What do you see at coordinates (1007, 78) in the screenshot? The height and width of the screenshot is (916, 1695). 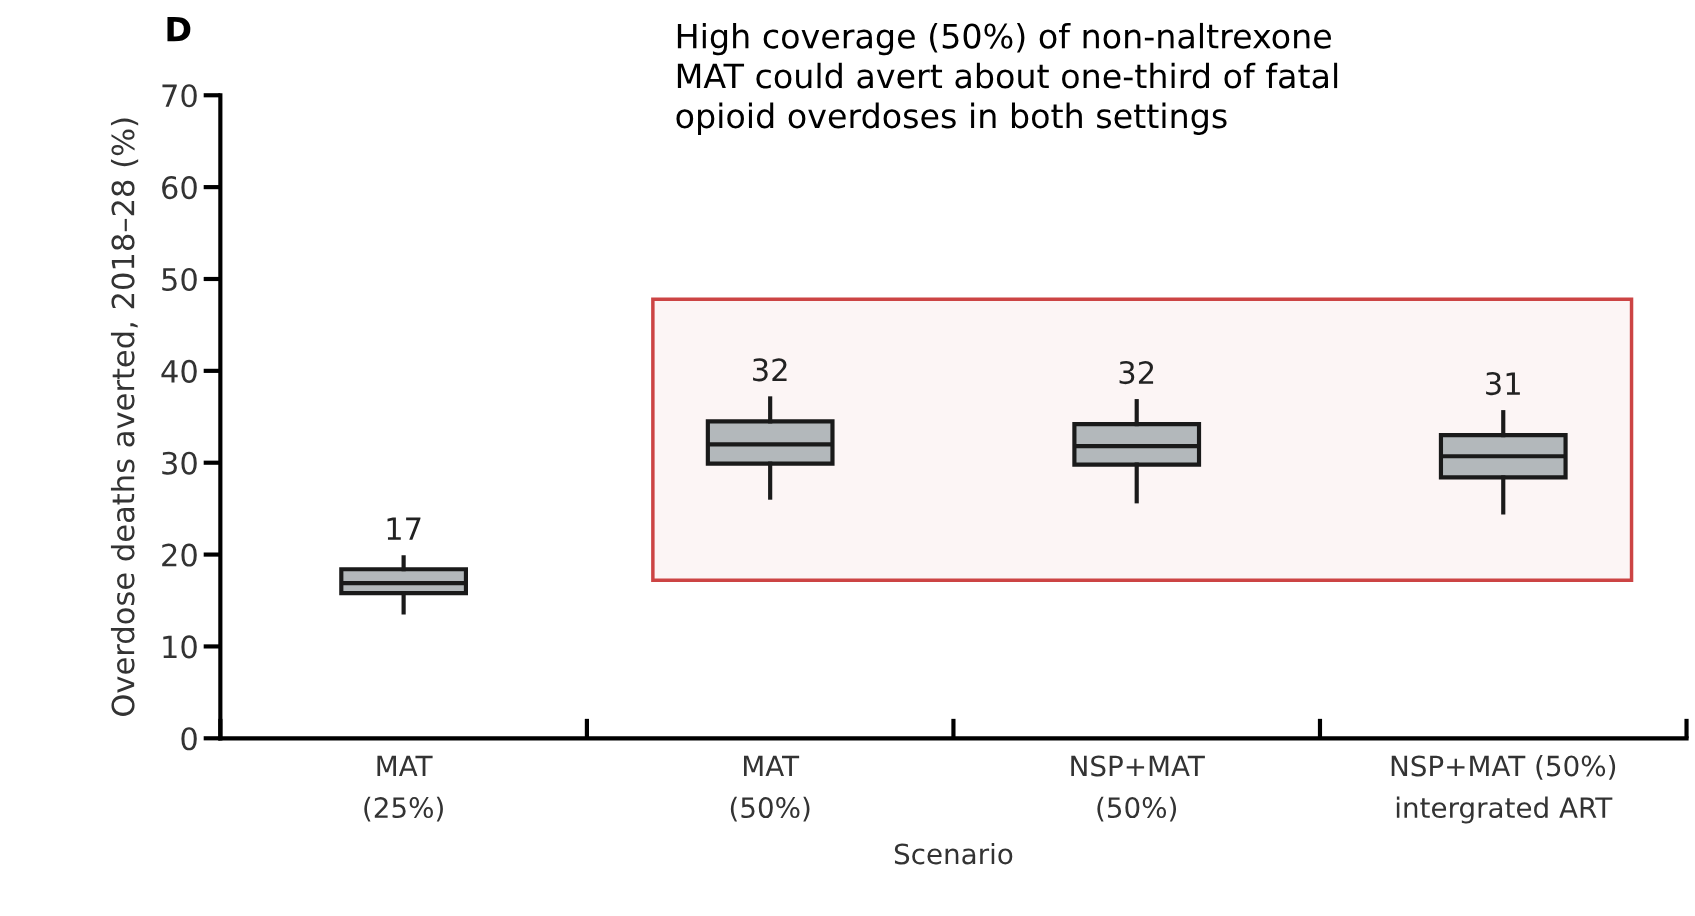 I see `annotation: High coverage (50%) of non-naltrexone MAT could avert about one-third of fatal opioid overdoses in both settings` at bounding box center [1007, 78].